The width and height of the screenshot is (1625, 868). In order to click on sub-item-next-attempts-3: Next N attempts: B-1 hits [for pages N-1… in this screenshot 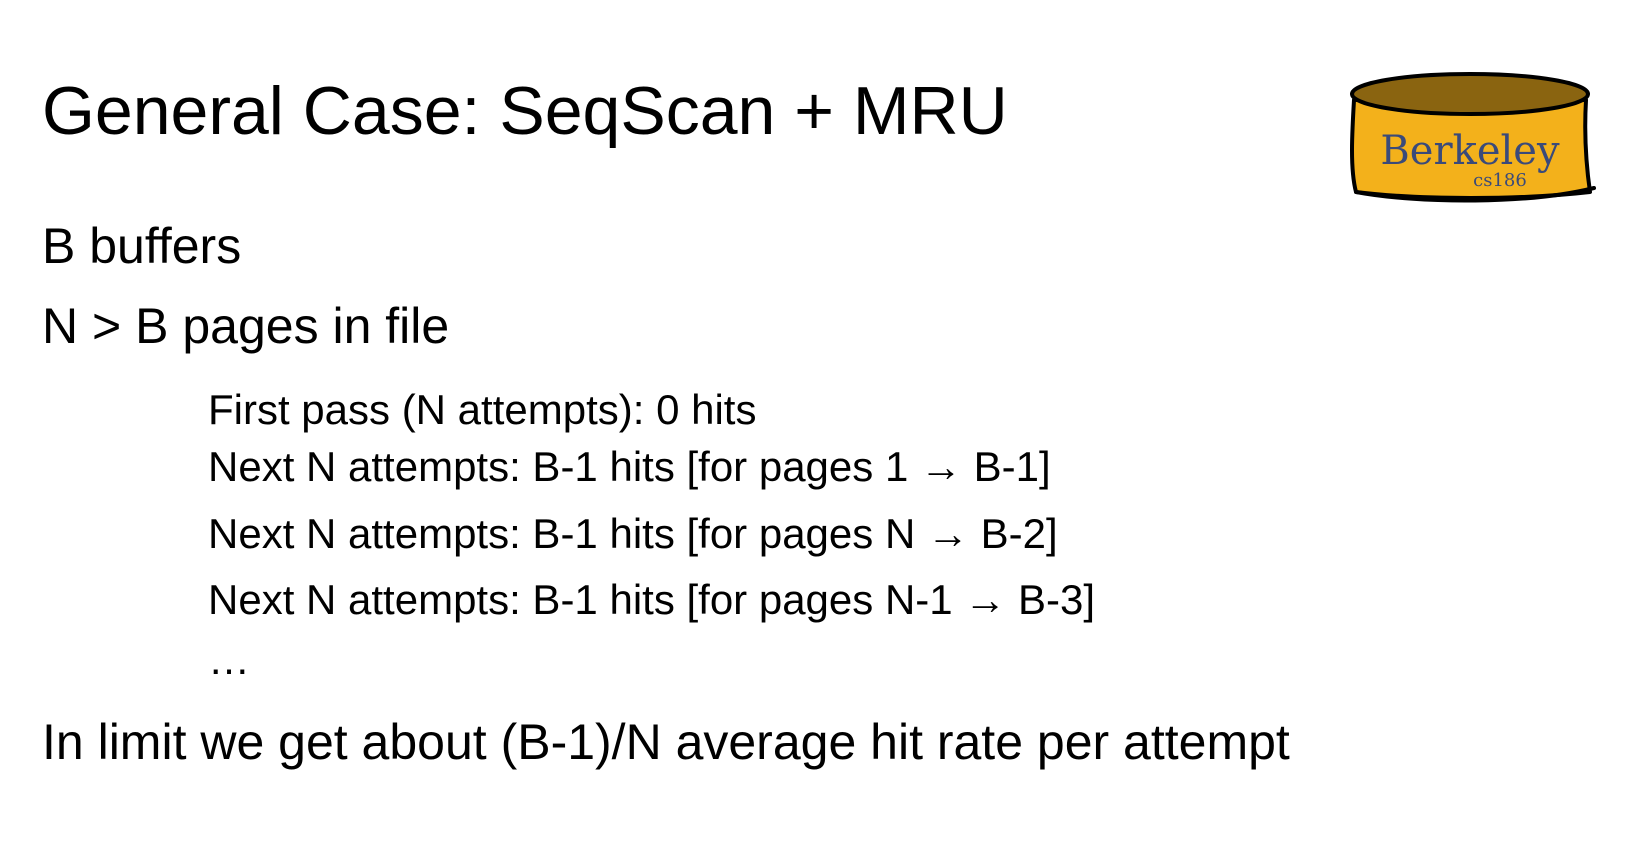, I will do `click(651, 599)`.